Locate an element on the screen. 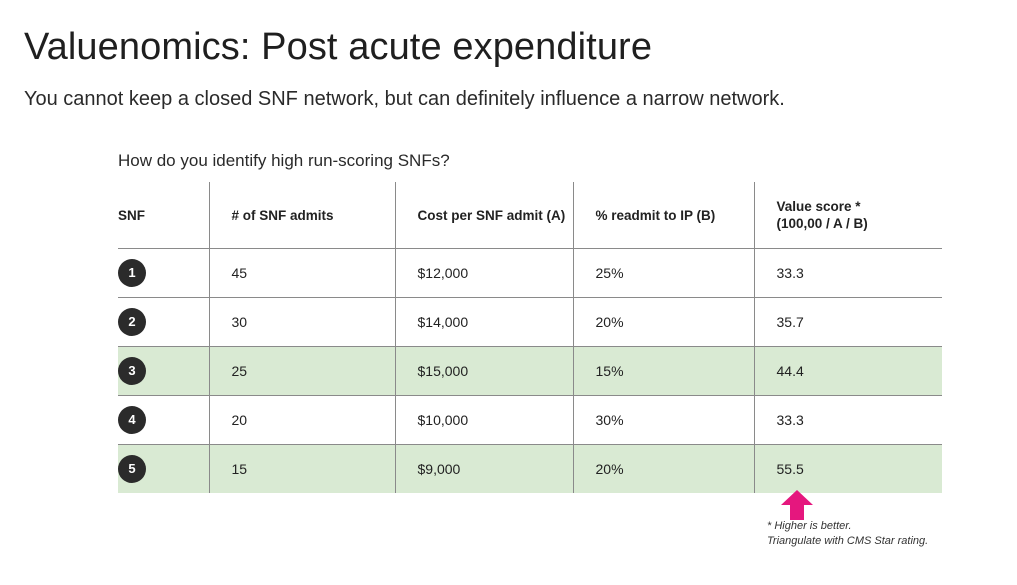 The height and width of the screenshot is (585, 1017). table-row: 1 45 $12,000 25% 33.3 is located at coordinates (530, 273).